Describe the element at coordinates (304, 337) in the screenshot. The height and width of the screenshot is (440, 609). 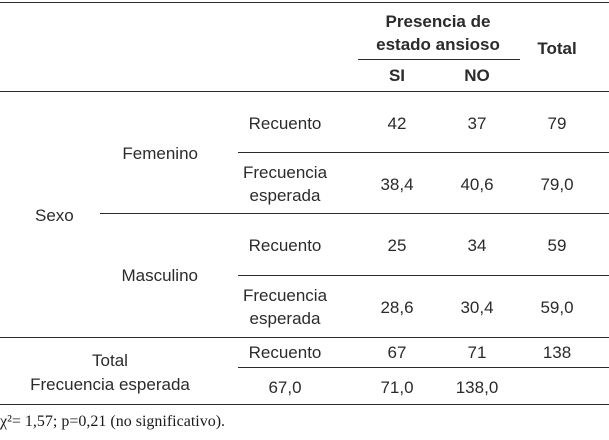
I see `body-bottom-rule` at that location.